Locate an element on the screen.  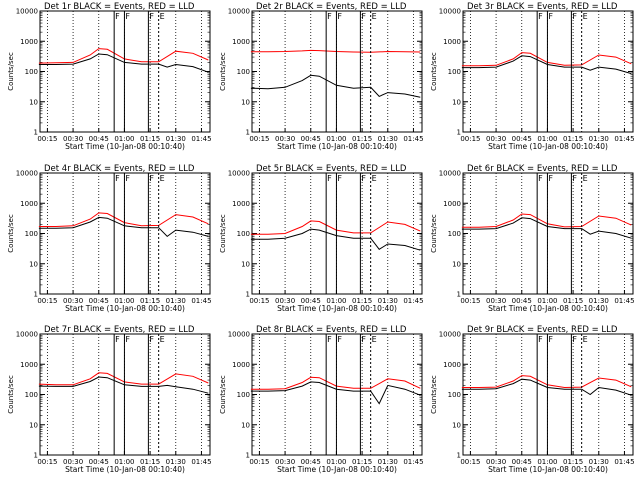
chart-title: Det 3r BLACK = Events, RED = LLD is located at coordinates (542, 7).